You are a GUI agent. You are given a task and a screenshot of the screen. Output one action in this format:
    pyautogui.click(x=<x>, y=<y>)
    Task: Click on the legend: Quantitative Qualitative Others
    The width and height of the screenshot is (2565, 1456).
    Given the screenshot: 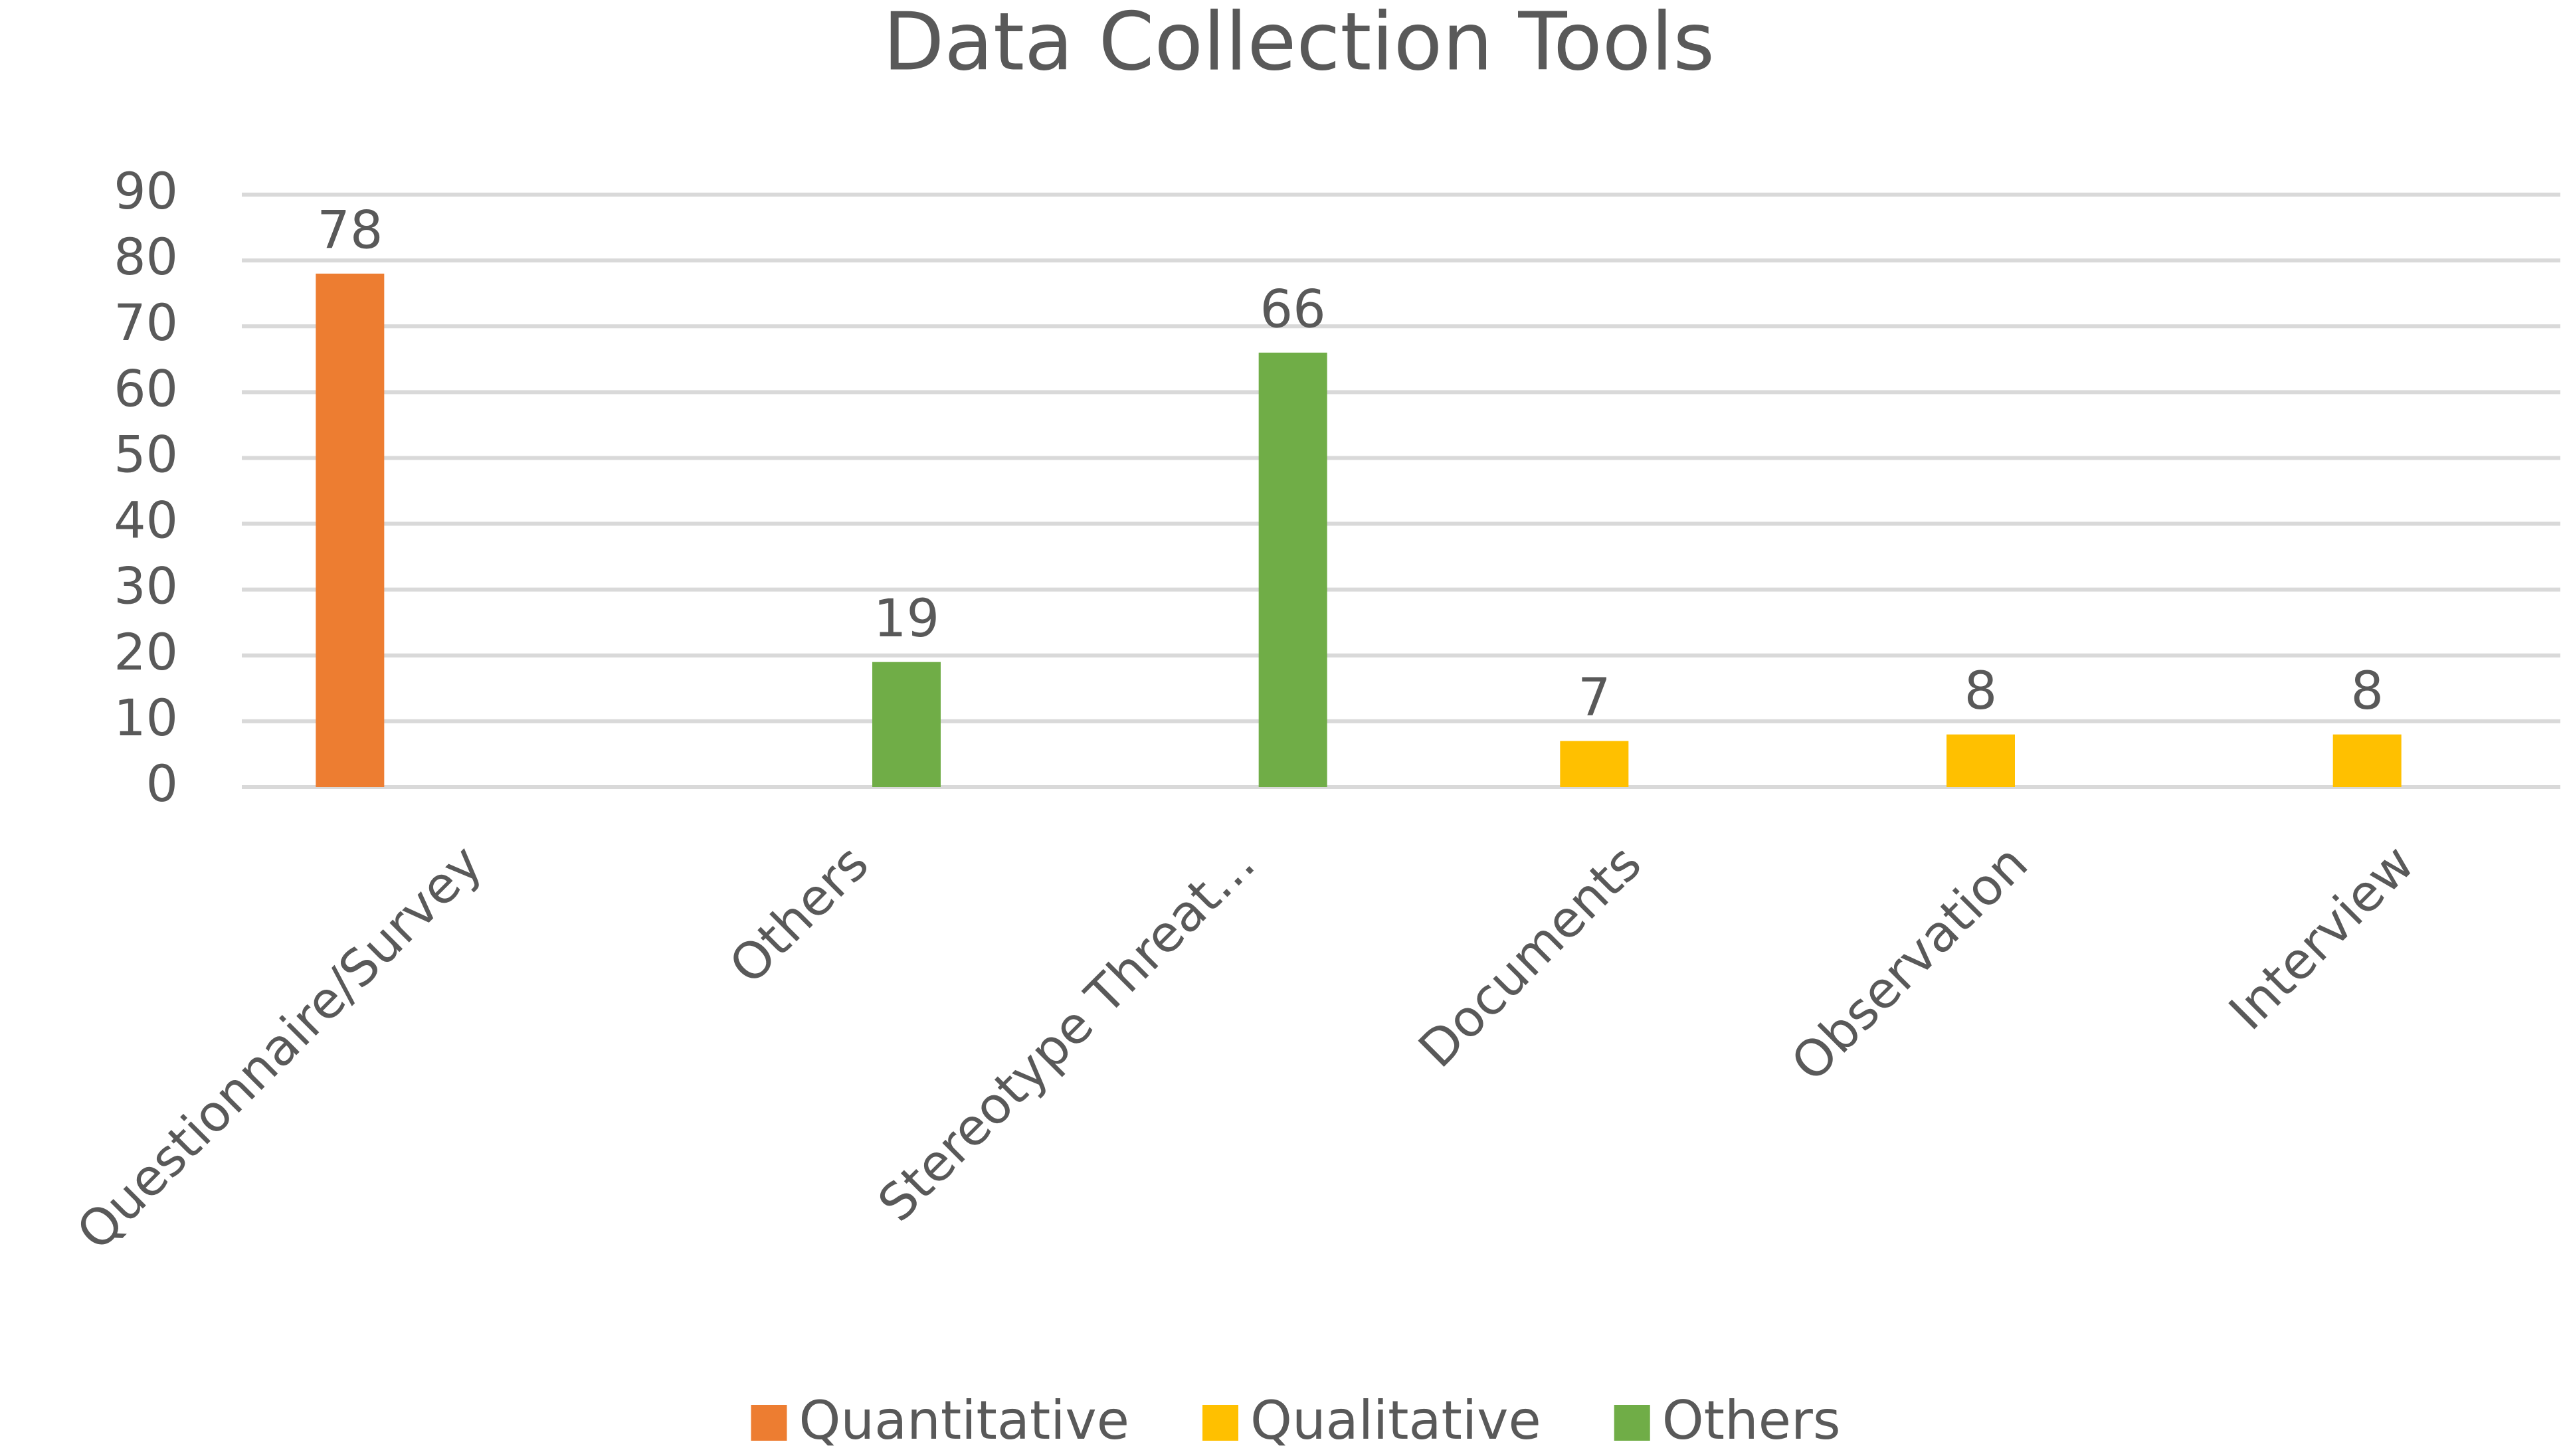 What is the action you would take?
    pyautogui.click(x=1296, y=1420)
    